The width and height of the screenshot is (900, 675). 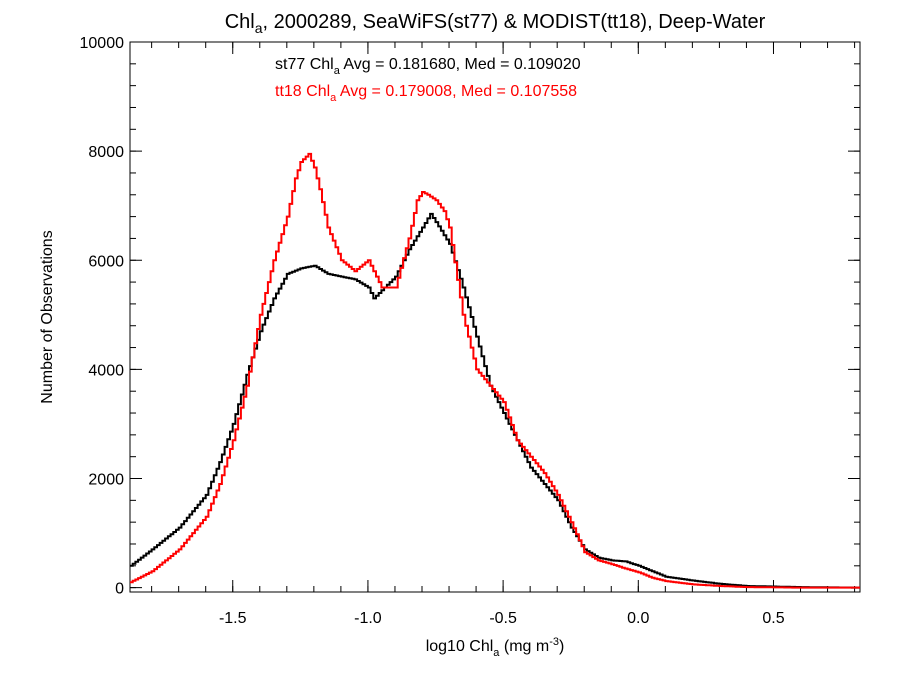 What do you see at coordinates (495, 647) in the screenshot?
I see `x-axis-label: log10 Chla (mg m-3)` at bounding box center [495, 647].